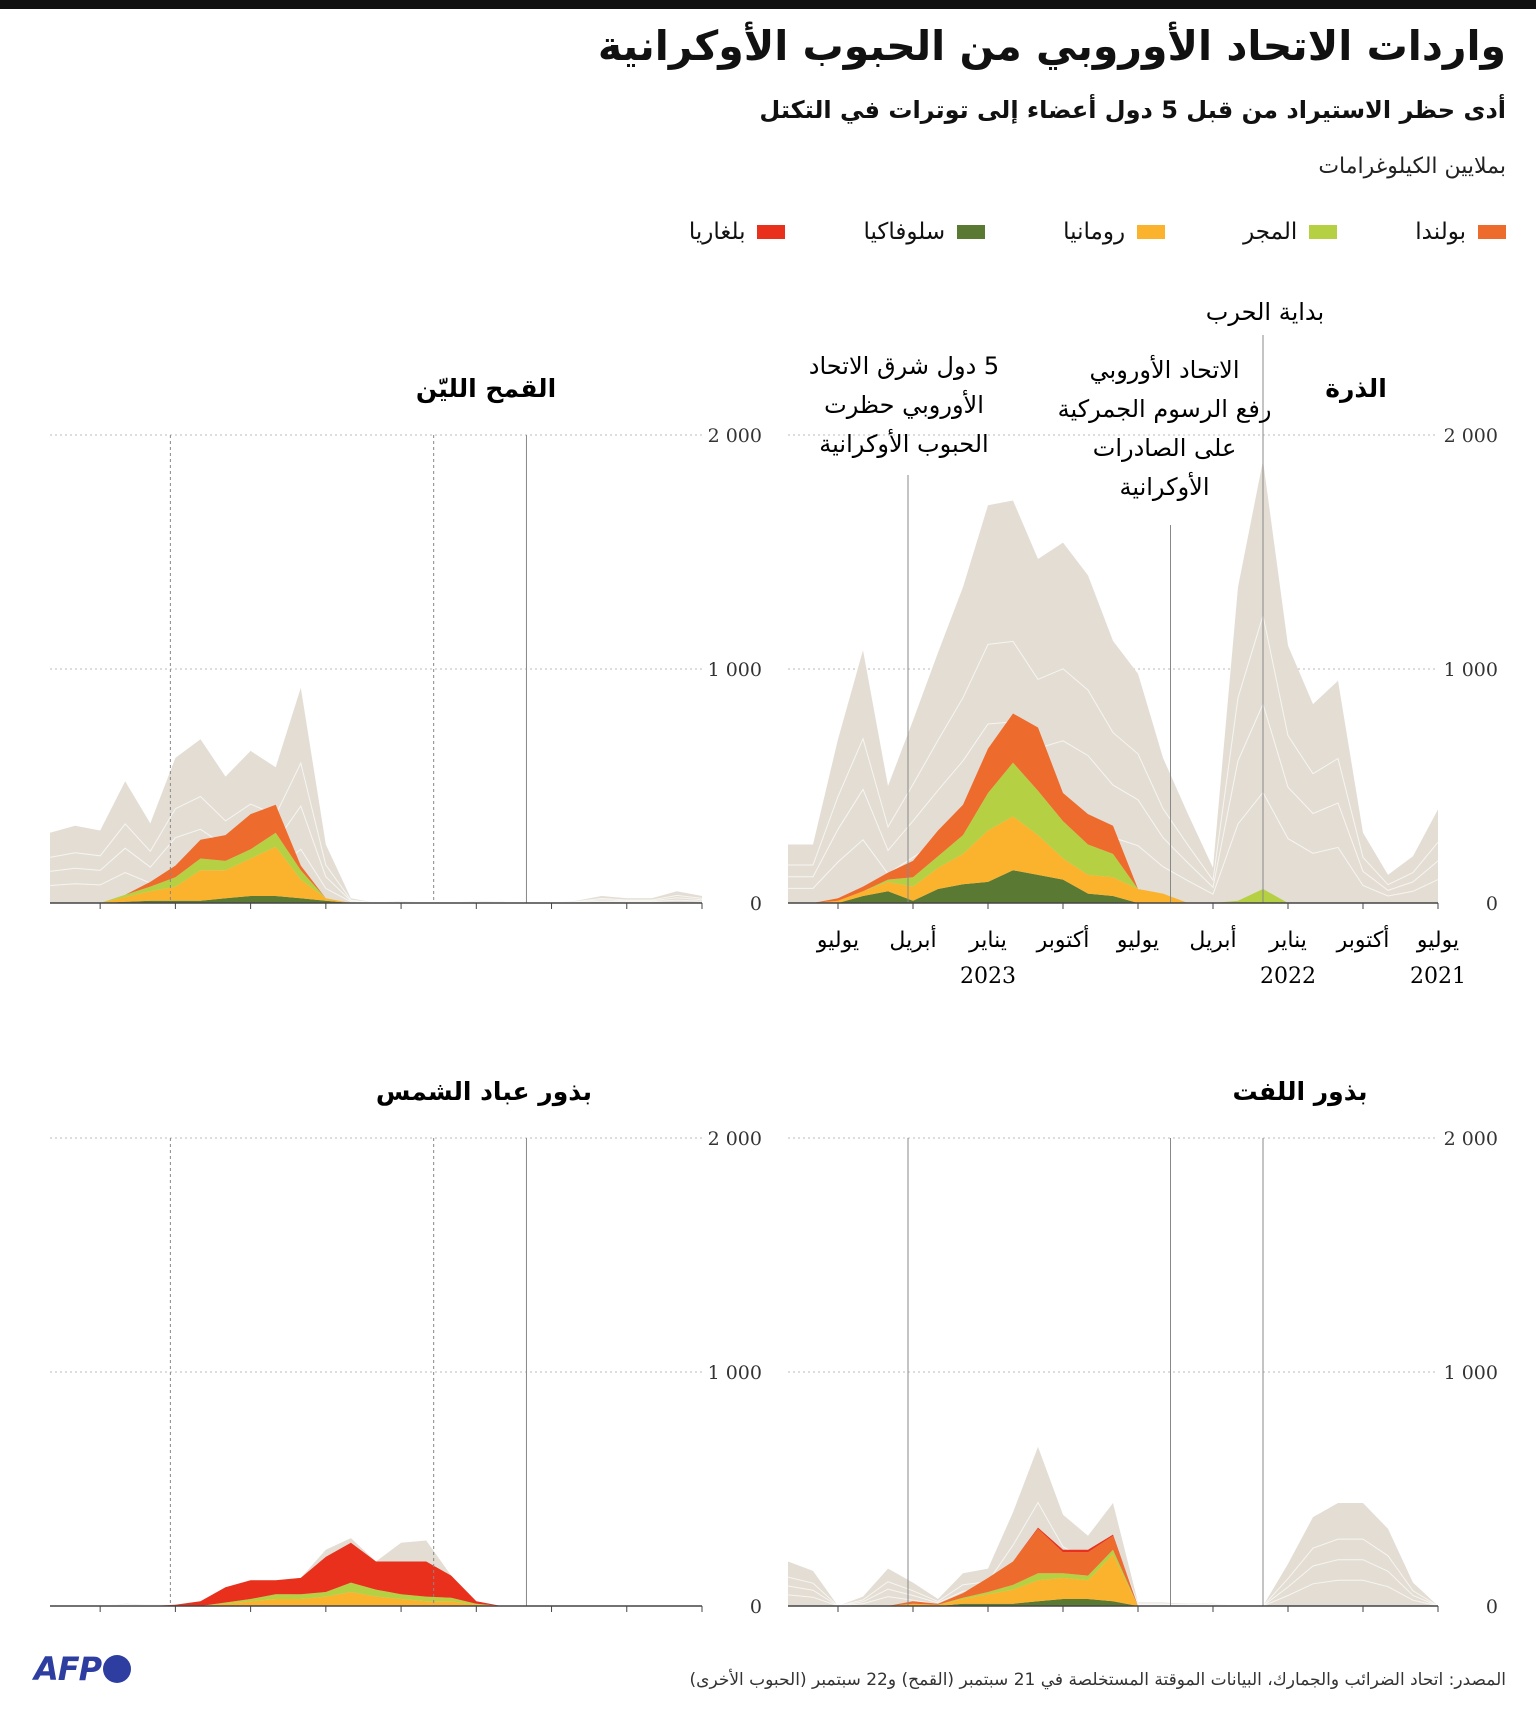  I want to click on legend-swatch-romania, so click(1151, 232).